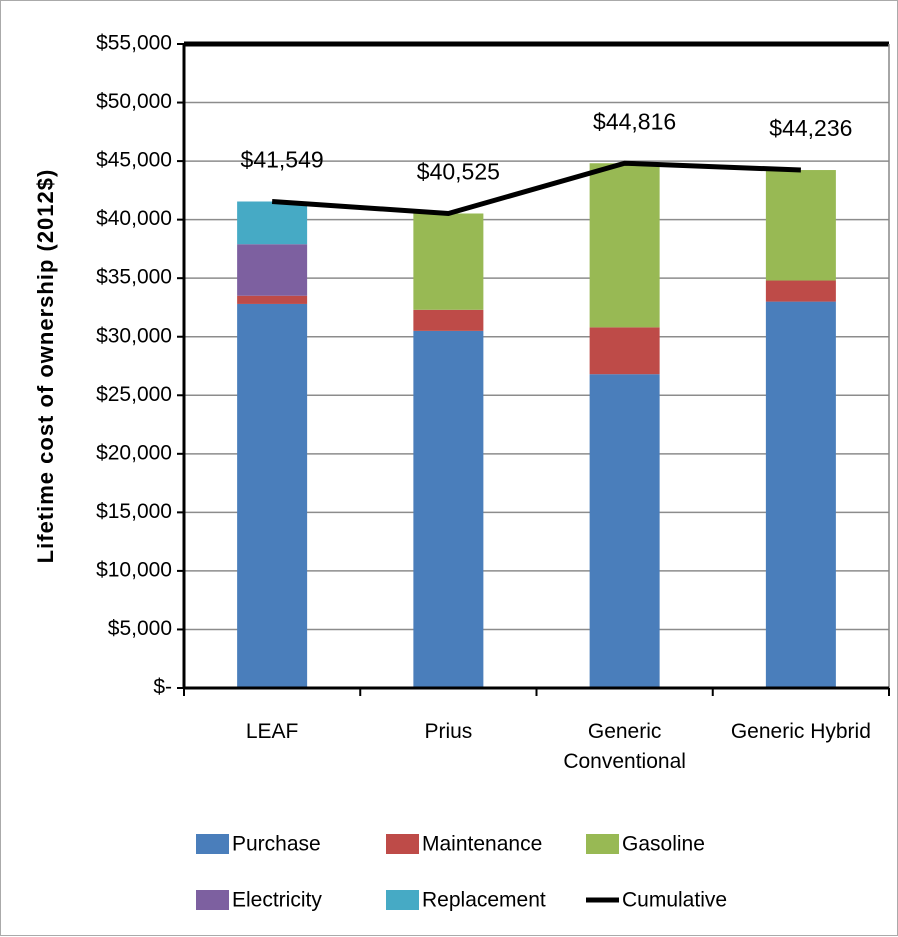  What do you see at coordinates (134, 335) in the screenshot?
I see `y-tick-label: $30,000` at bounding box center [134, 335].